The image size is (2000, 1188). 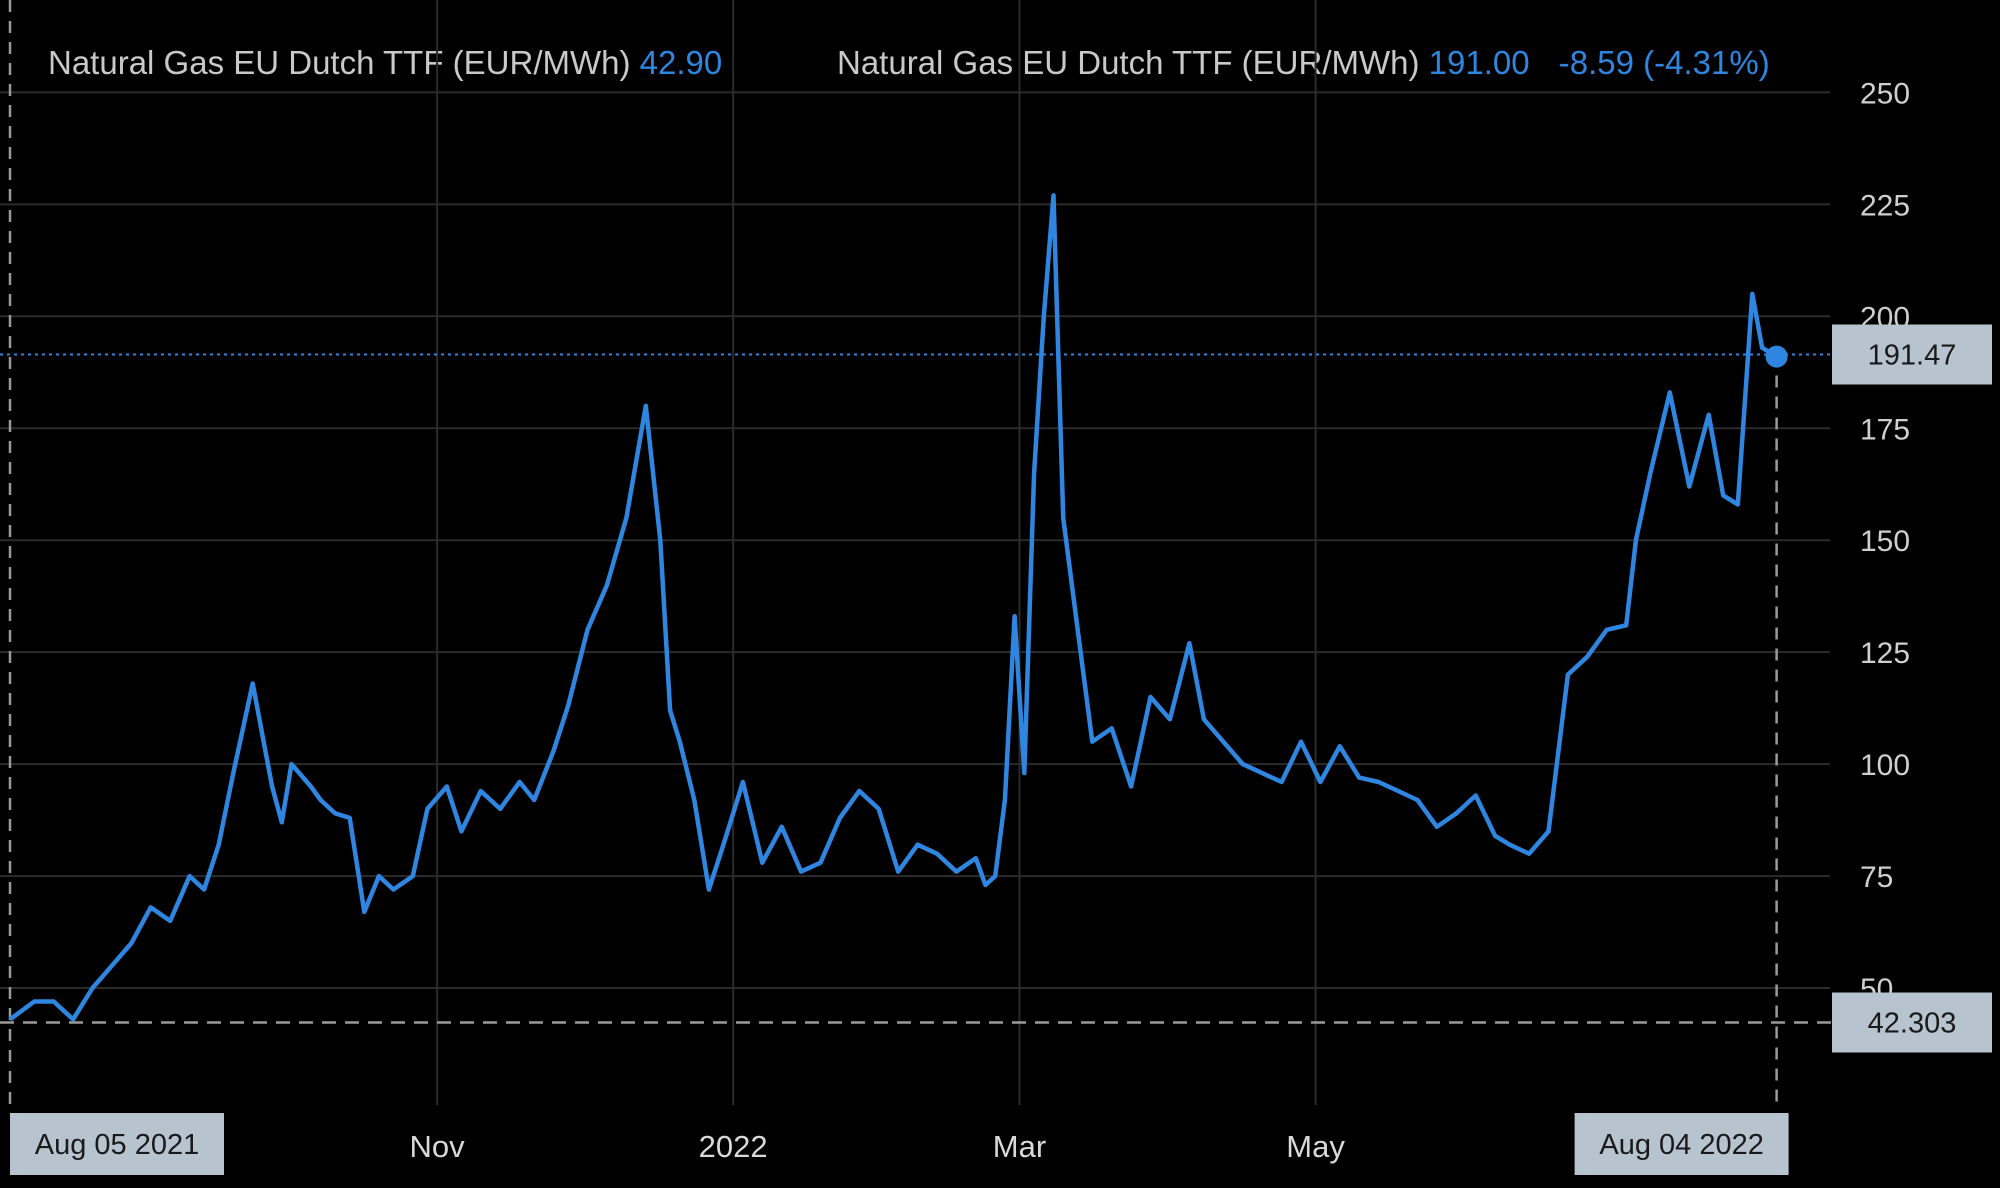 What do you see at coordinates (1885, 93) in the screenshot?
I see `y-tick-label: 250` at bounding box center [1885, 93].